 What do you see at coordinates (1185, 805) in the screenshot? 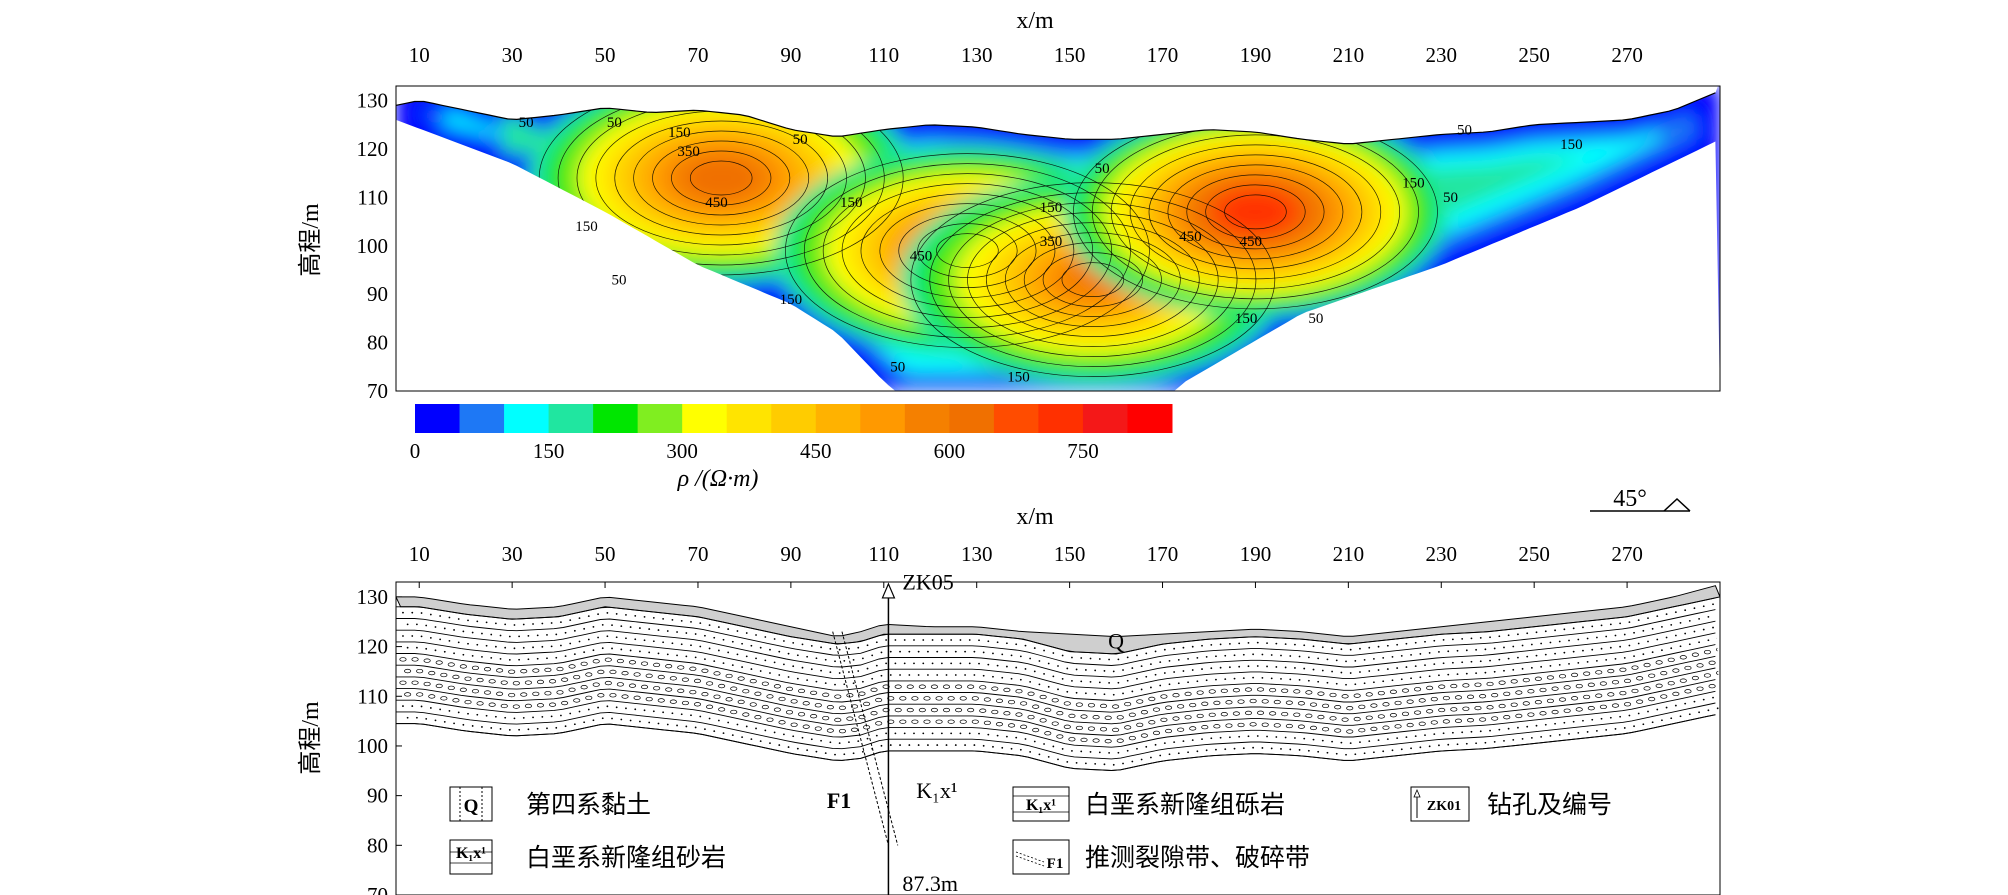
I see `legend-label-conglomerate: 白垩系新隆组砾岩` at bounding box center [1185, 805].